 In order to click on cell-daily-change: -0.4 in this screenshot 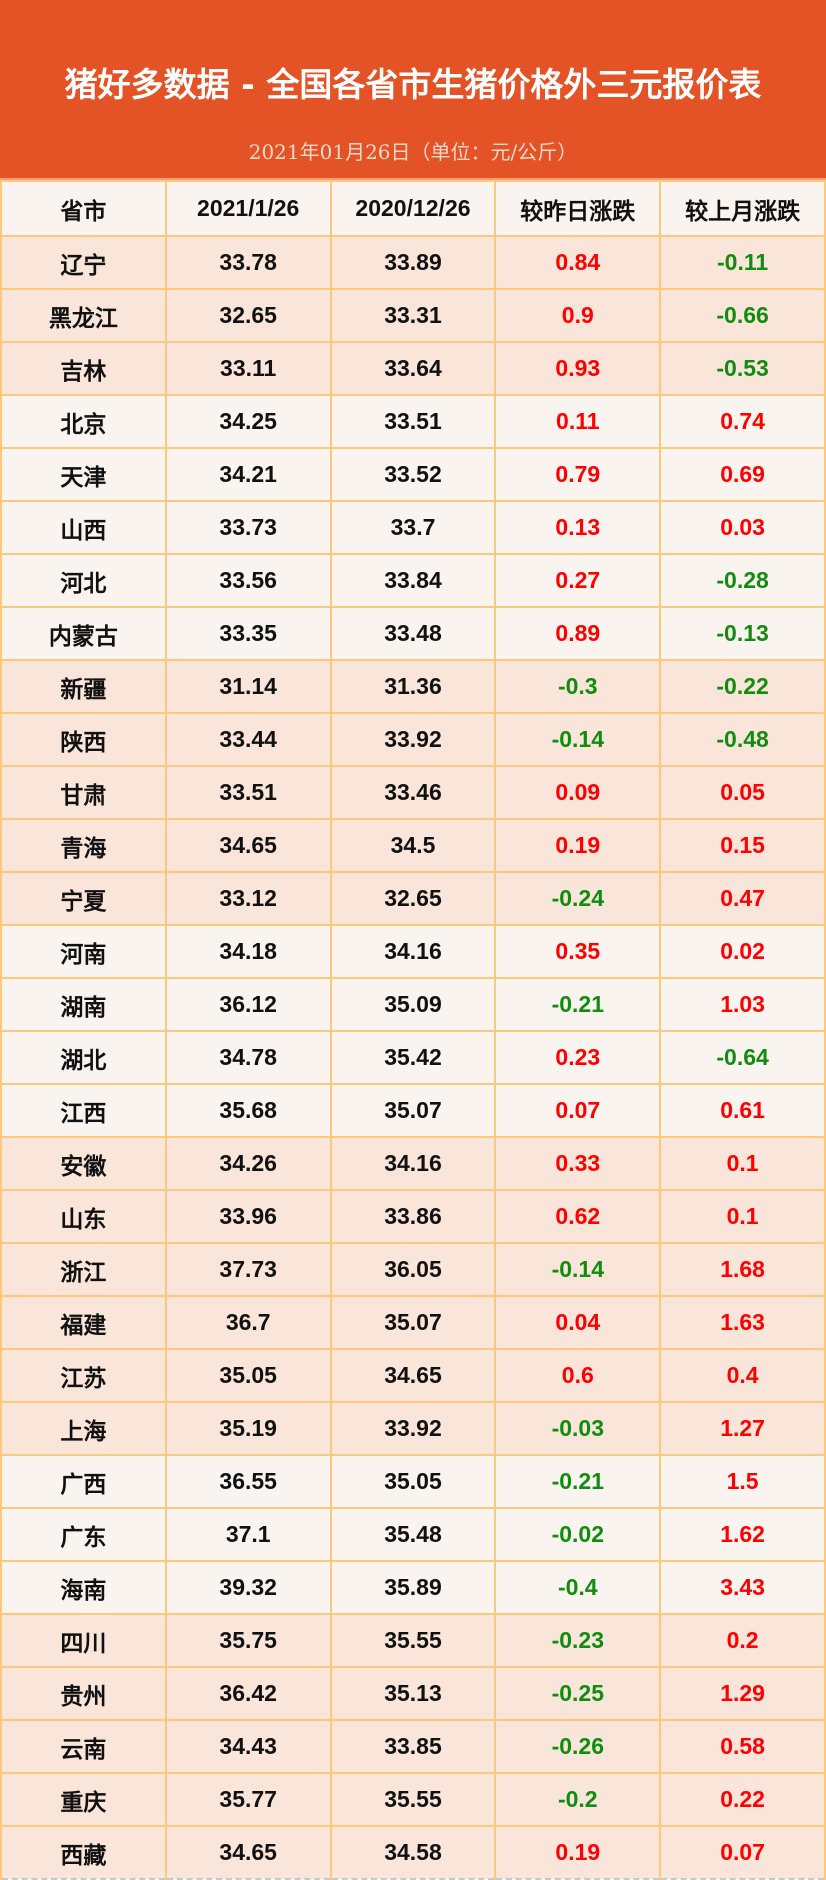, I will do `click(578, 1587)`.